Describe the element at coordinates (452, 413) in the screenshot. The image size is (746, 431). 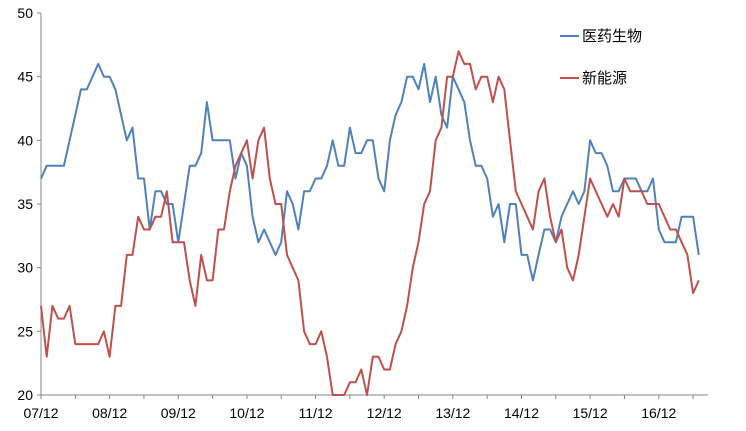
I see `x-tick-label: 13/12` at that location.